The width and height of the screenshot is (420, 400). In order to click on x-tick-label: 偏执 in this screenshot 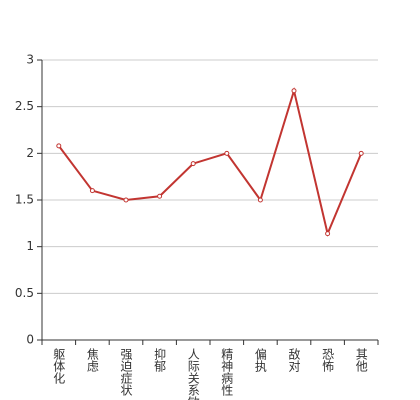, I will do `click(260, 360)`.